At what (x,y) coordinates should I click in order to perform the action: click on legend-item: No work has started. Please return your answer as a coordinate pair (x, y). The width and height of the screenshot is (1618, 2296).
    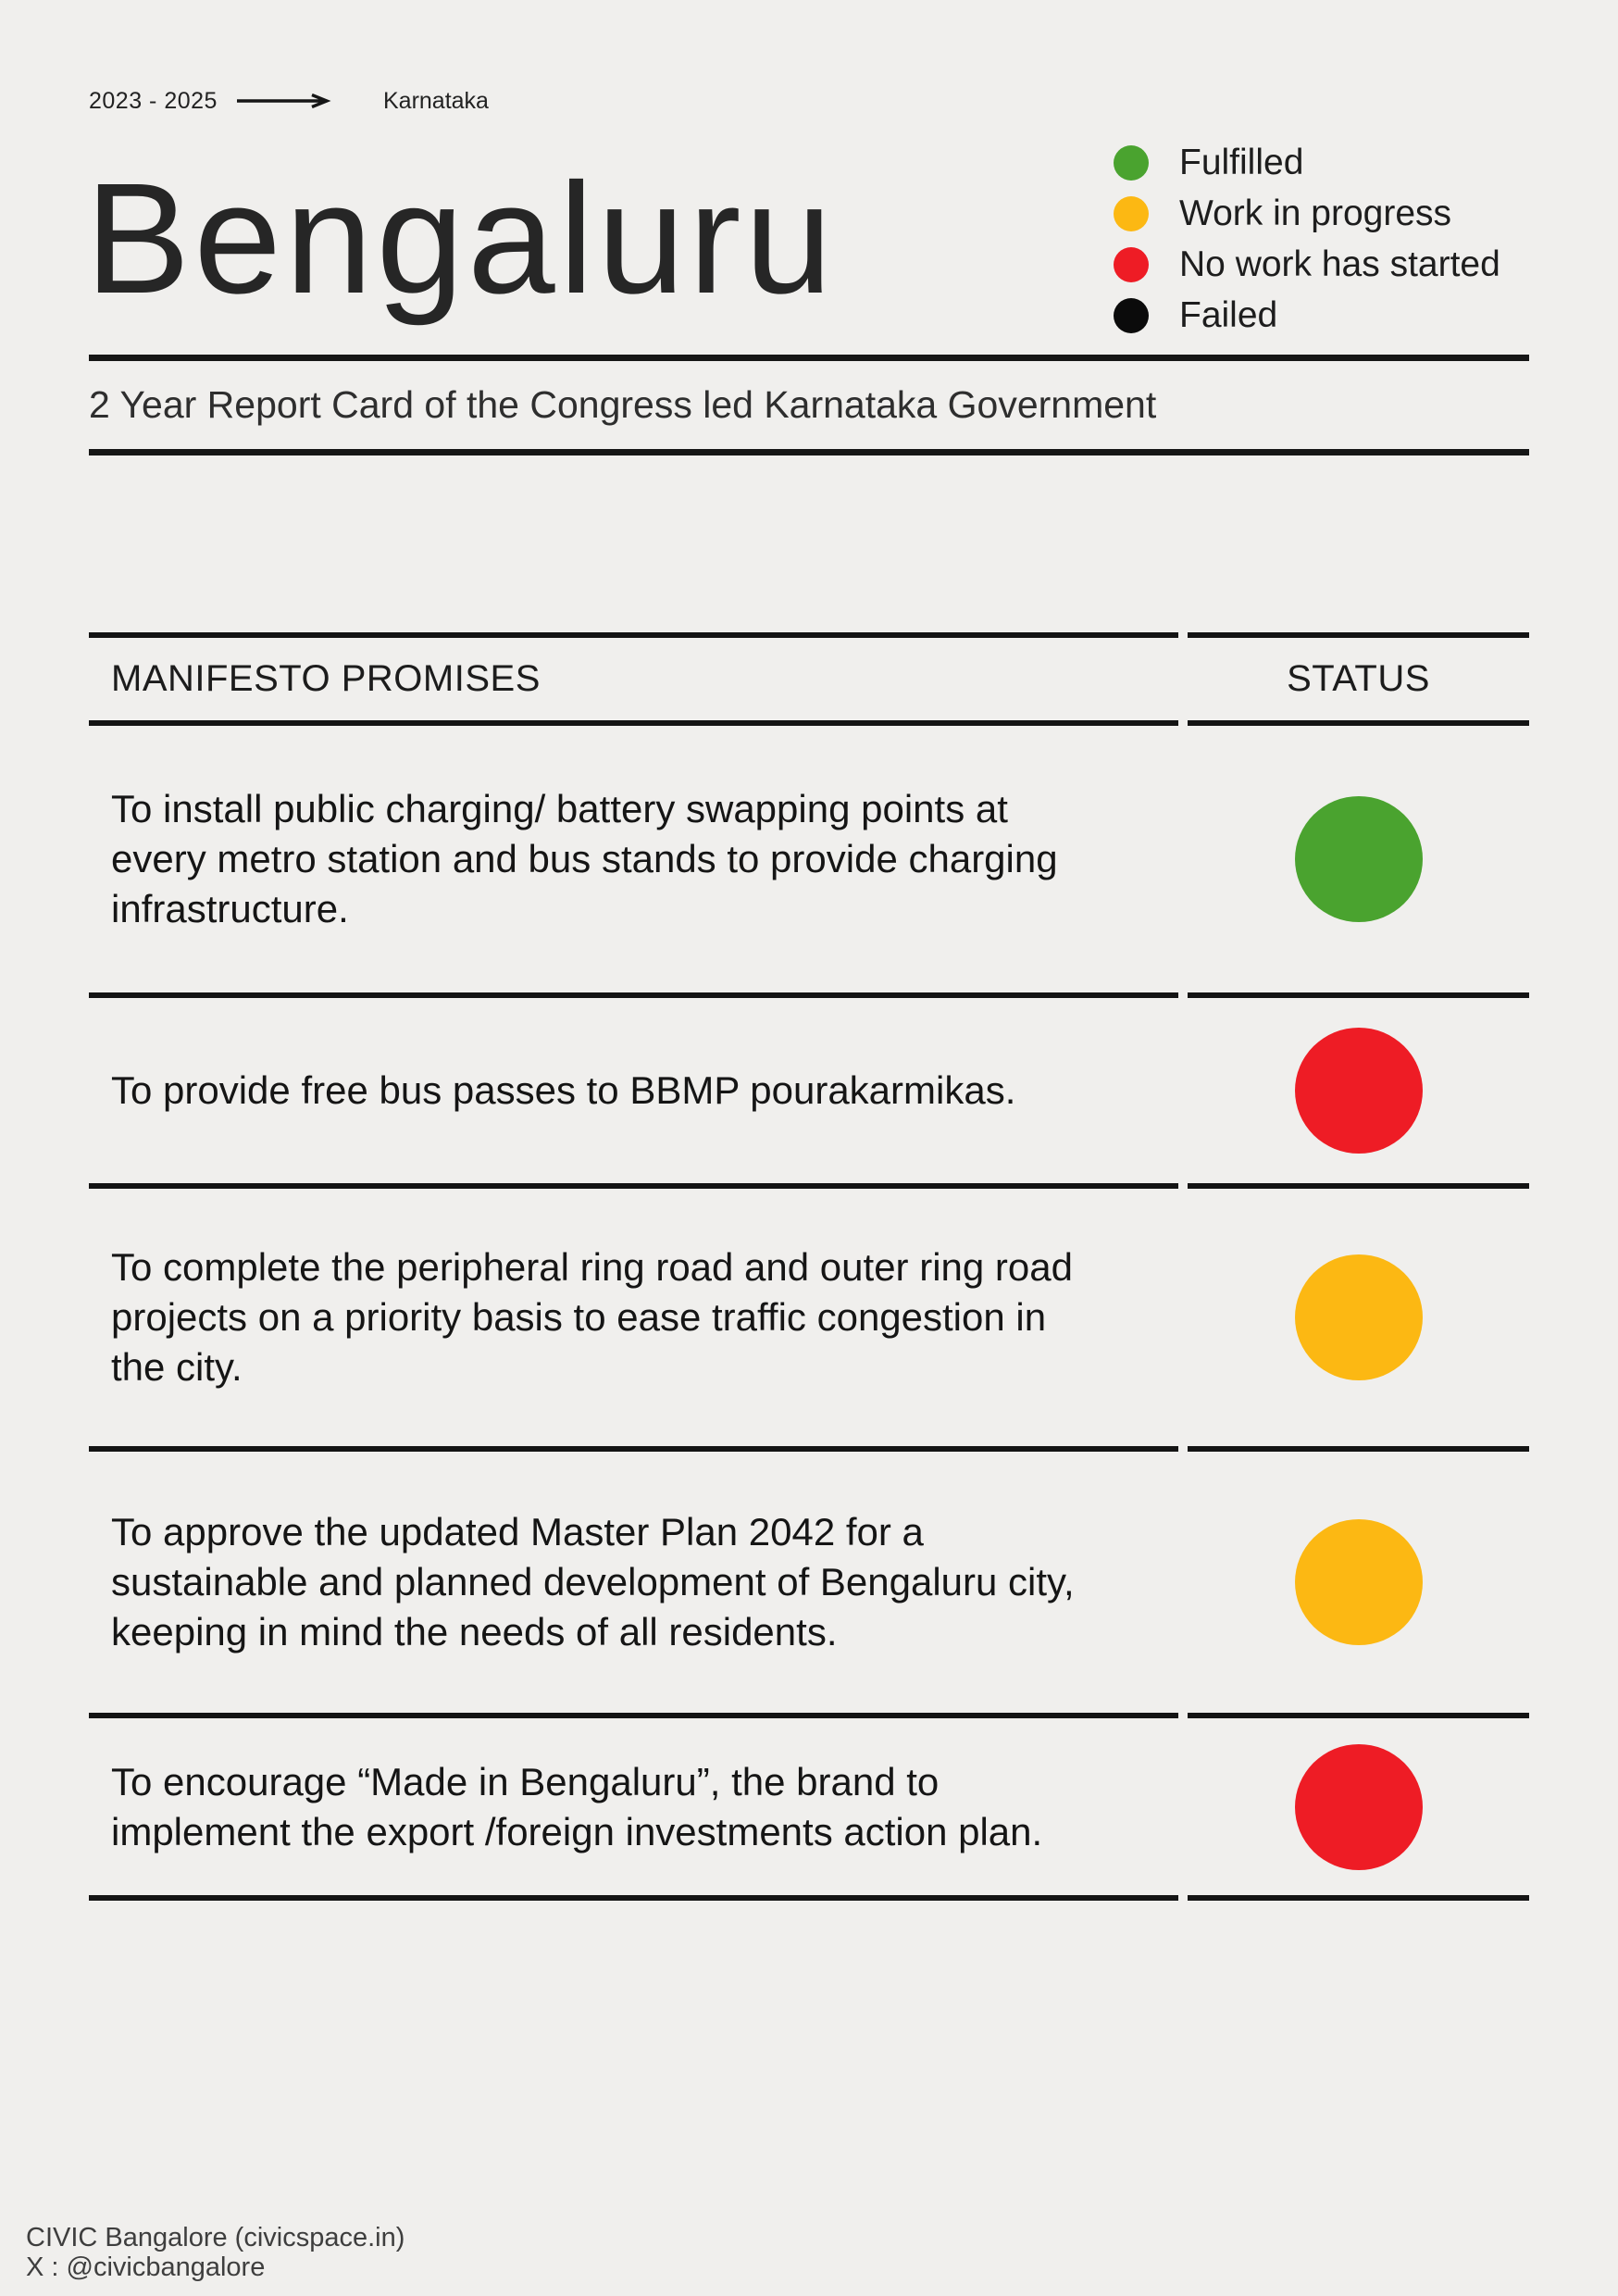
    Looking at the image, I should click on (1307, 264).